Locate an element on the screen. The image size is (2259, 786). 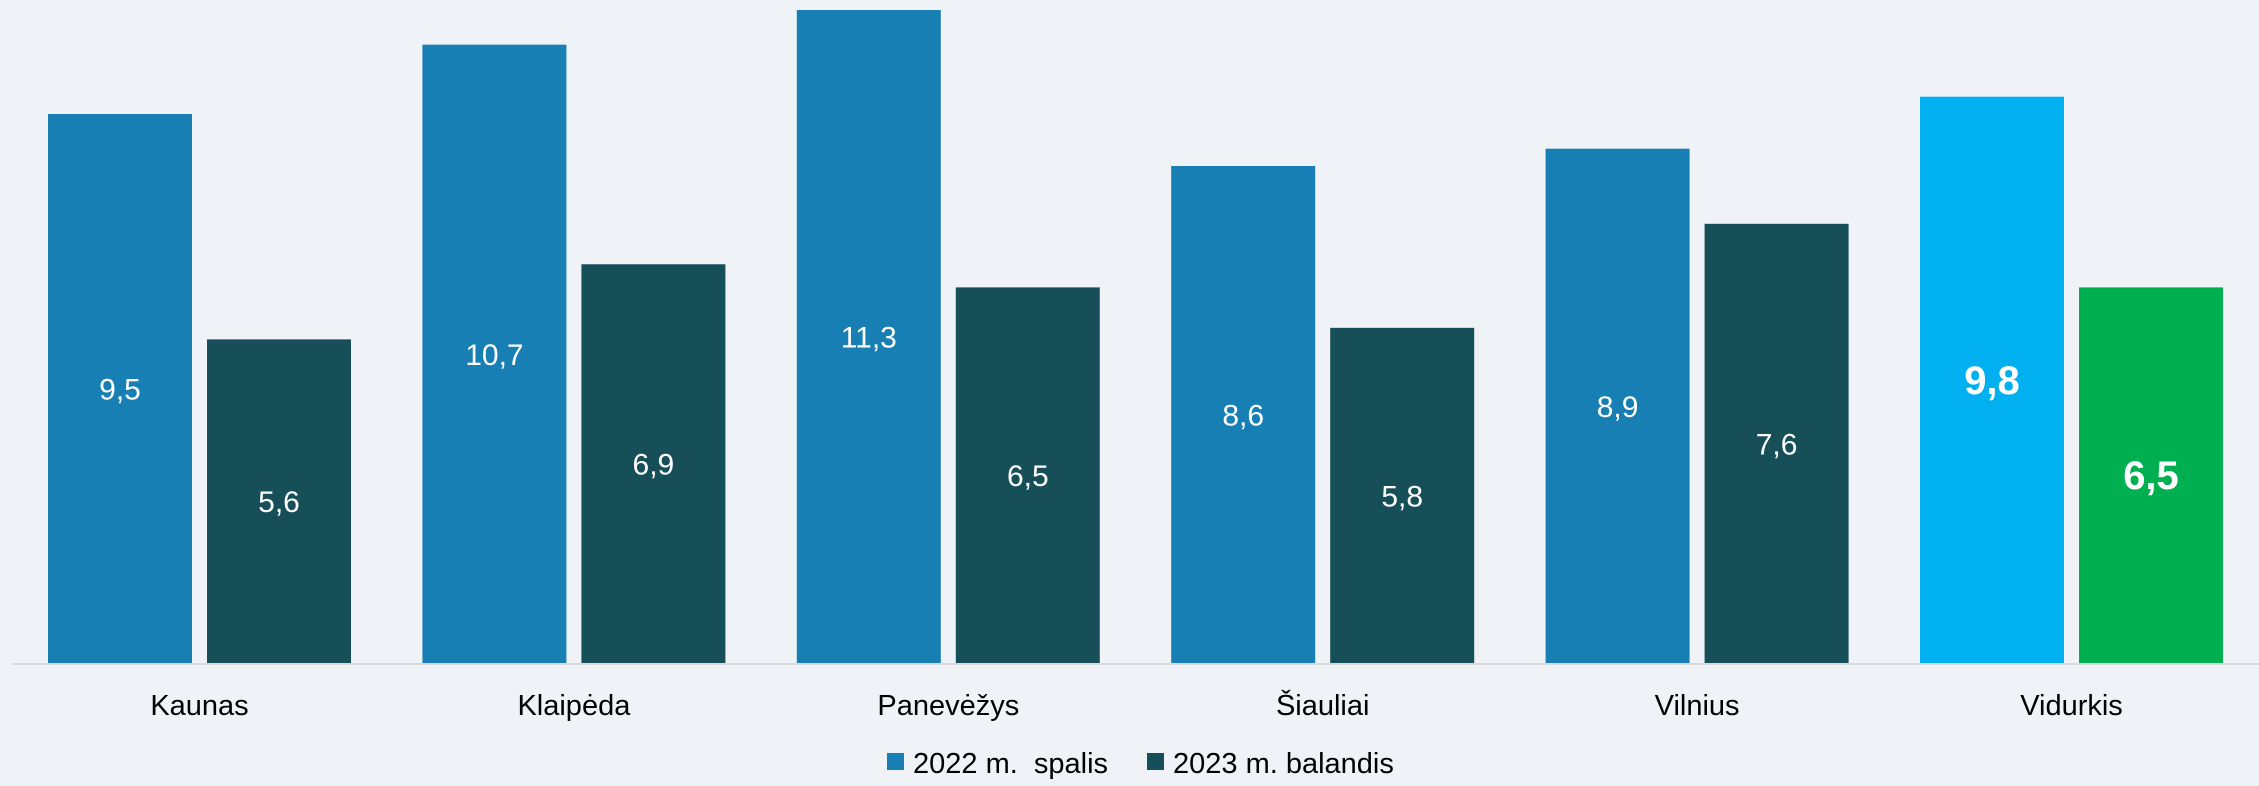
data-label-2-series-1: 6,5 is located at coordinates (1028, 476).